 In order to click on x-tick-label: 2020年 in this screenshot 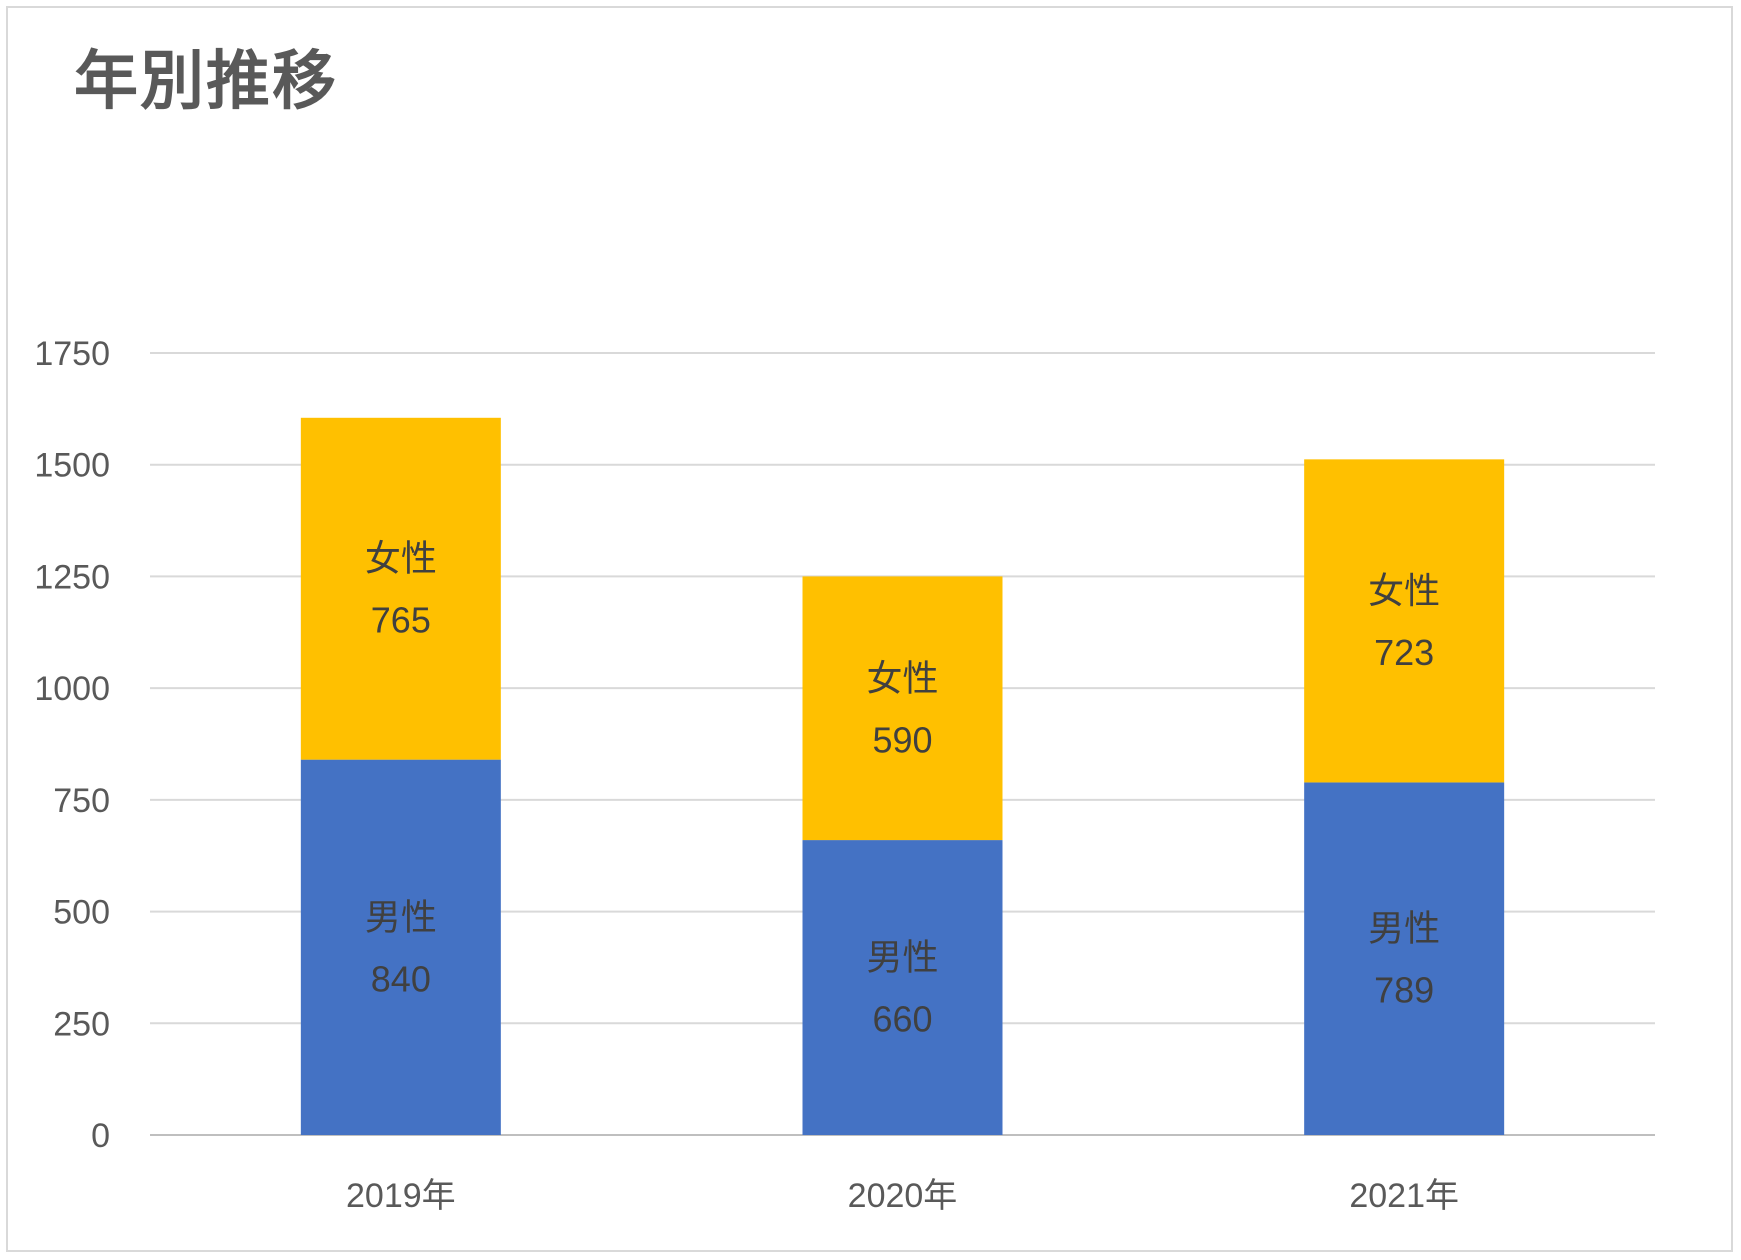, I will do `click(903, 1196)`.